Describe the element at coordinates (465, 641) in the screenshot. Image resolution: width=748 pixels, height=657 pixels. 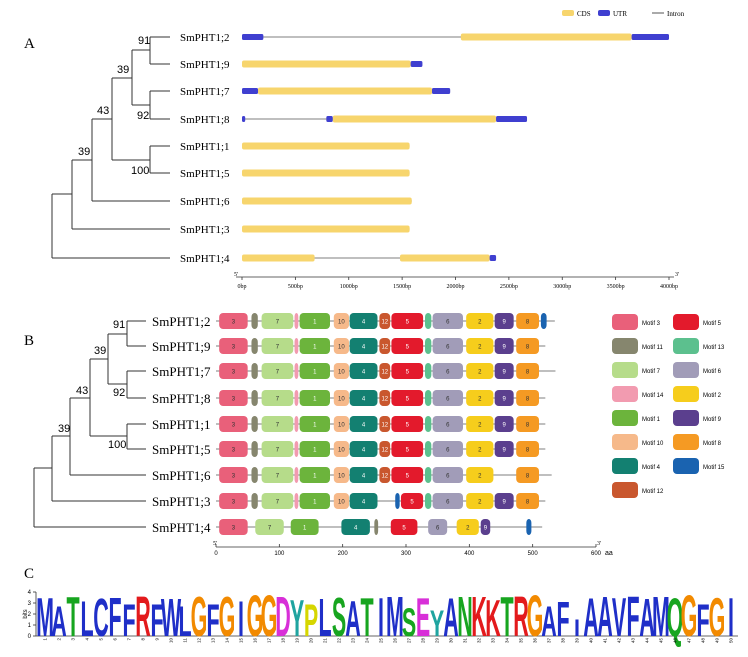
I see `logo-position-label: 31` at that location.